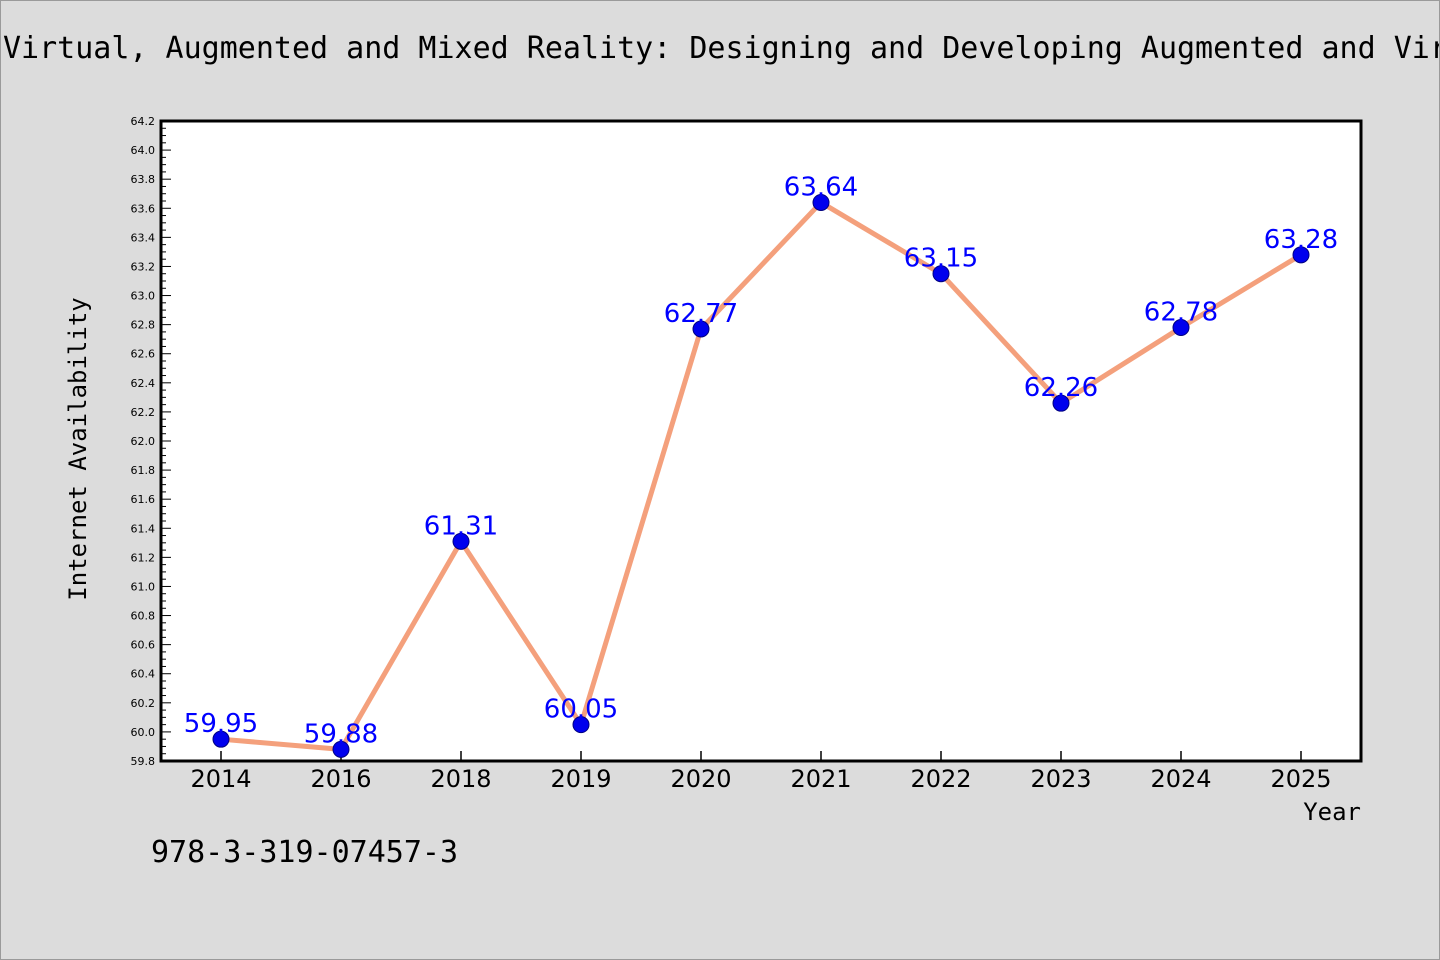 The width and height of the screenshot is (1440, 960). Describe the element at coordinates (460, 779) in the screenshot. I see `x-tick-label: 2018` at that location.